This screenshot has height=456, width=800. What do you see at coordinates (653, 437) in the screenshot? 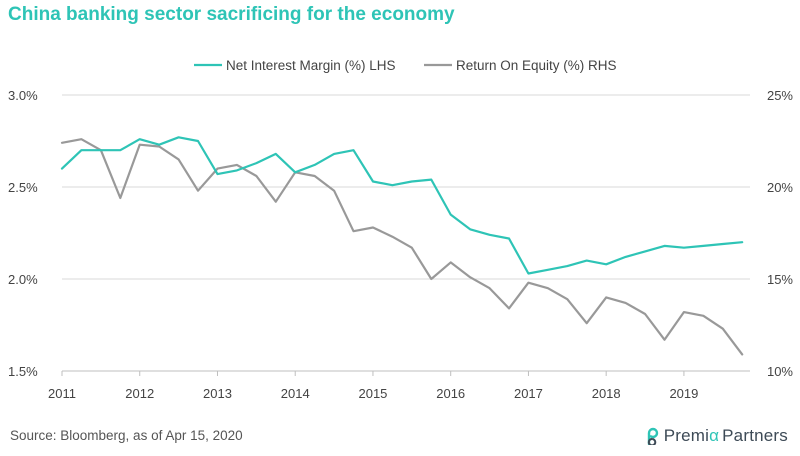
I see `premia-logo-icon` at bounding box center [653, 437].